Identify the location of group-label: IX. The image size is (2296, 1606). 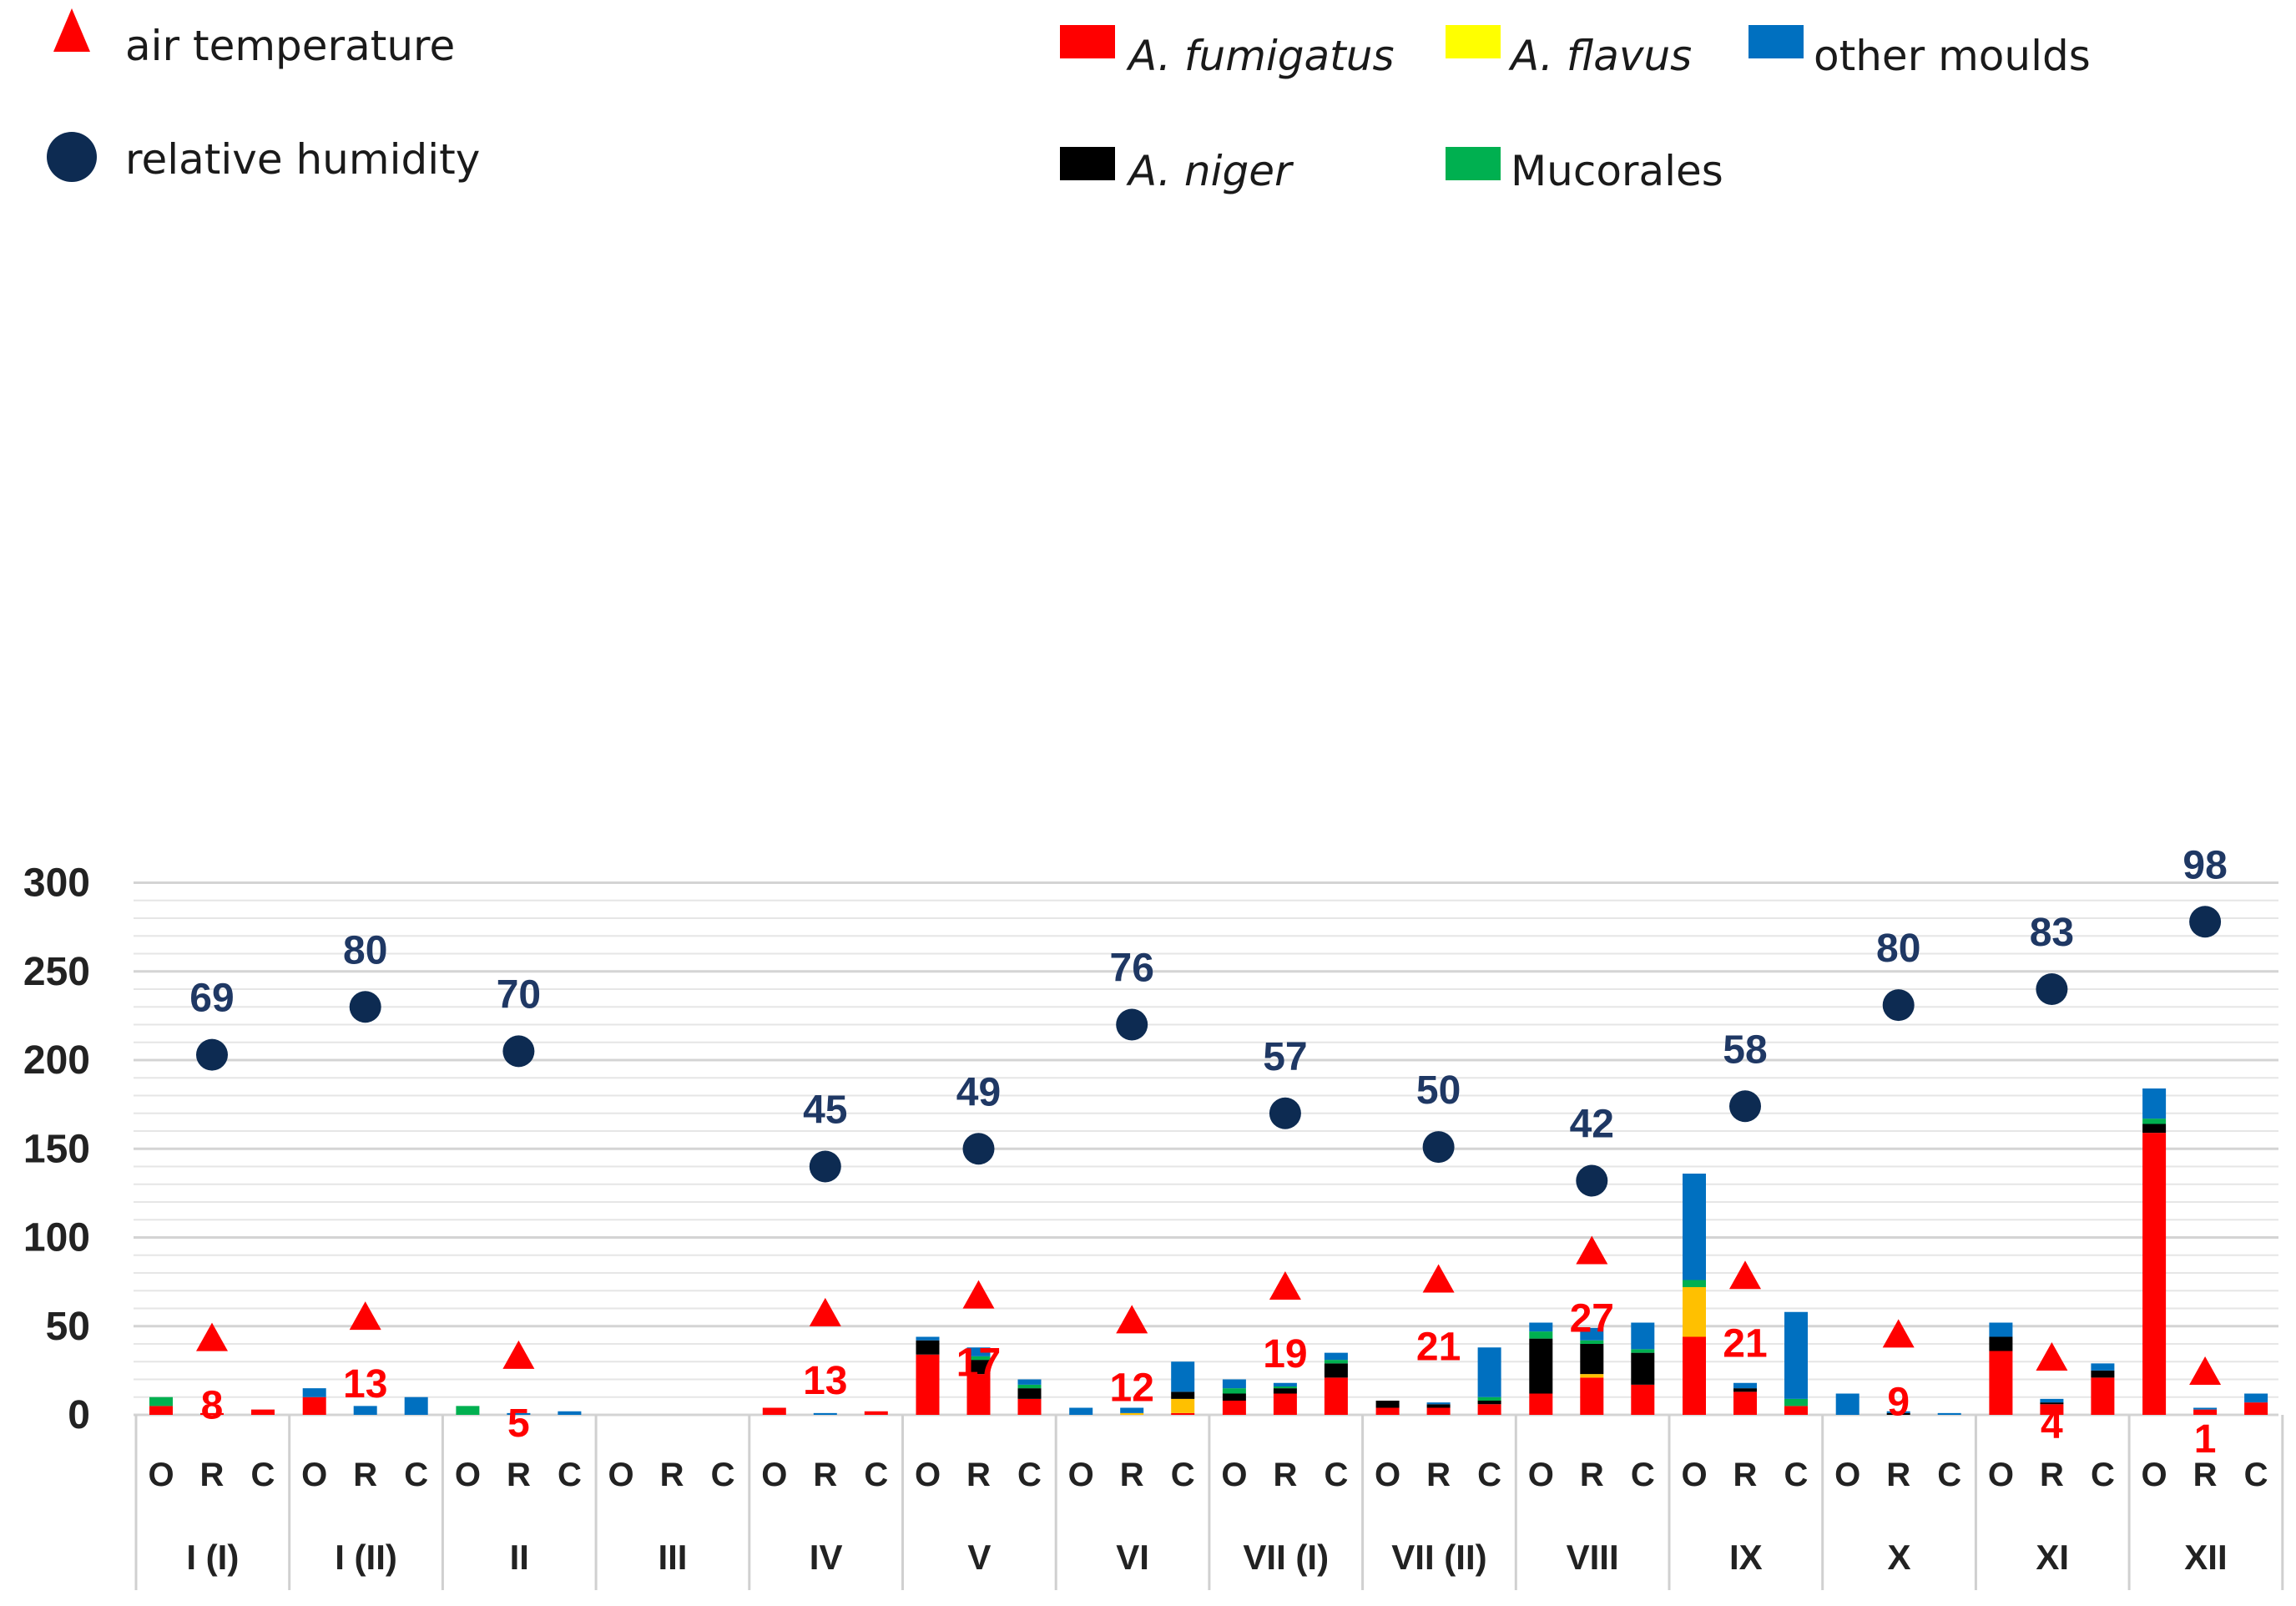
(1746, 1557).